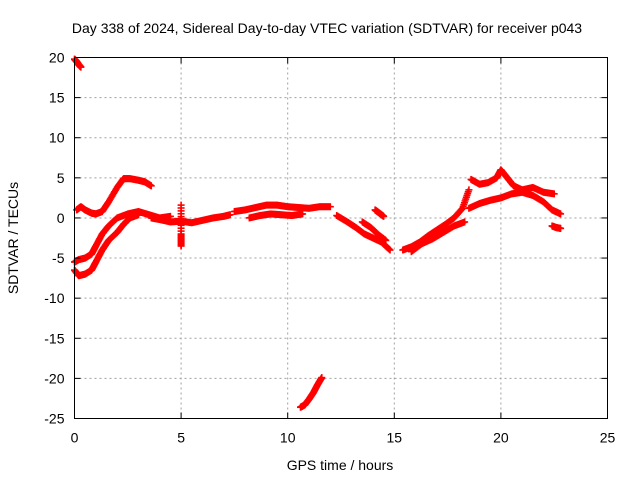  I want to click on y-tick-label: 20, so click(57, 58).